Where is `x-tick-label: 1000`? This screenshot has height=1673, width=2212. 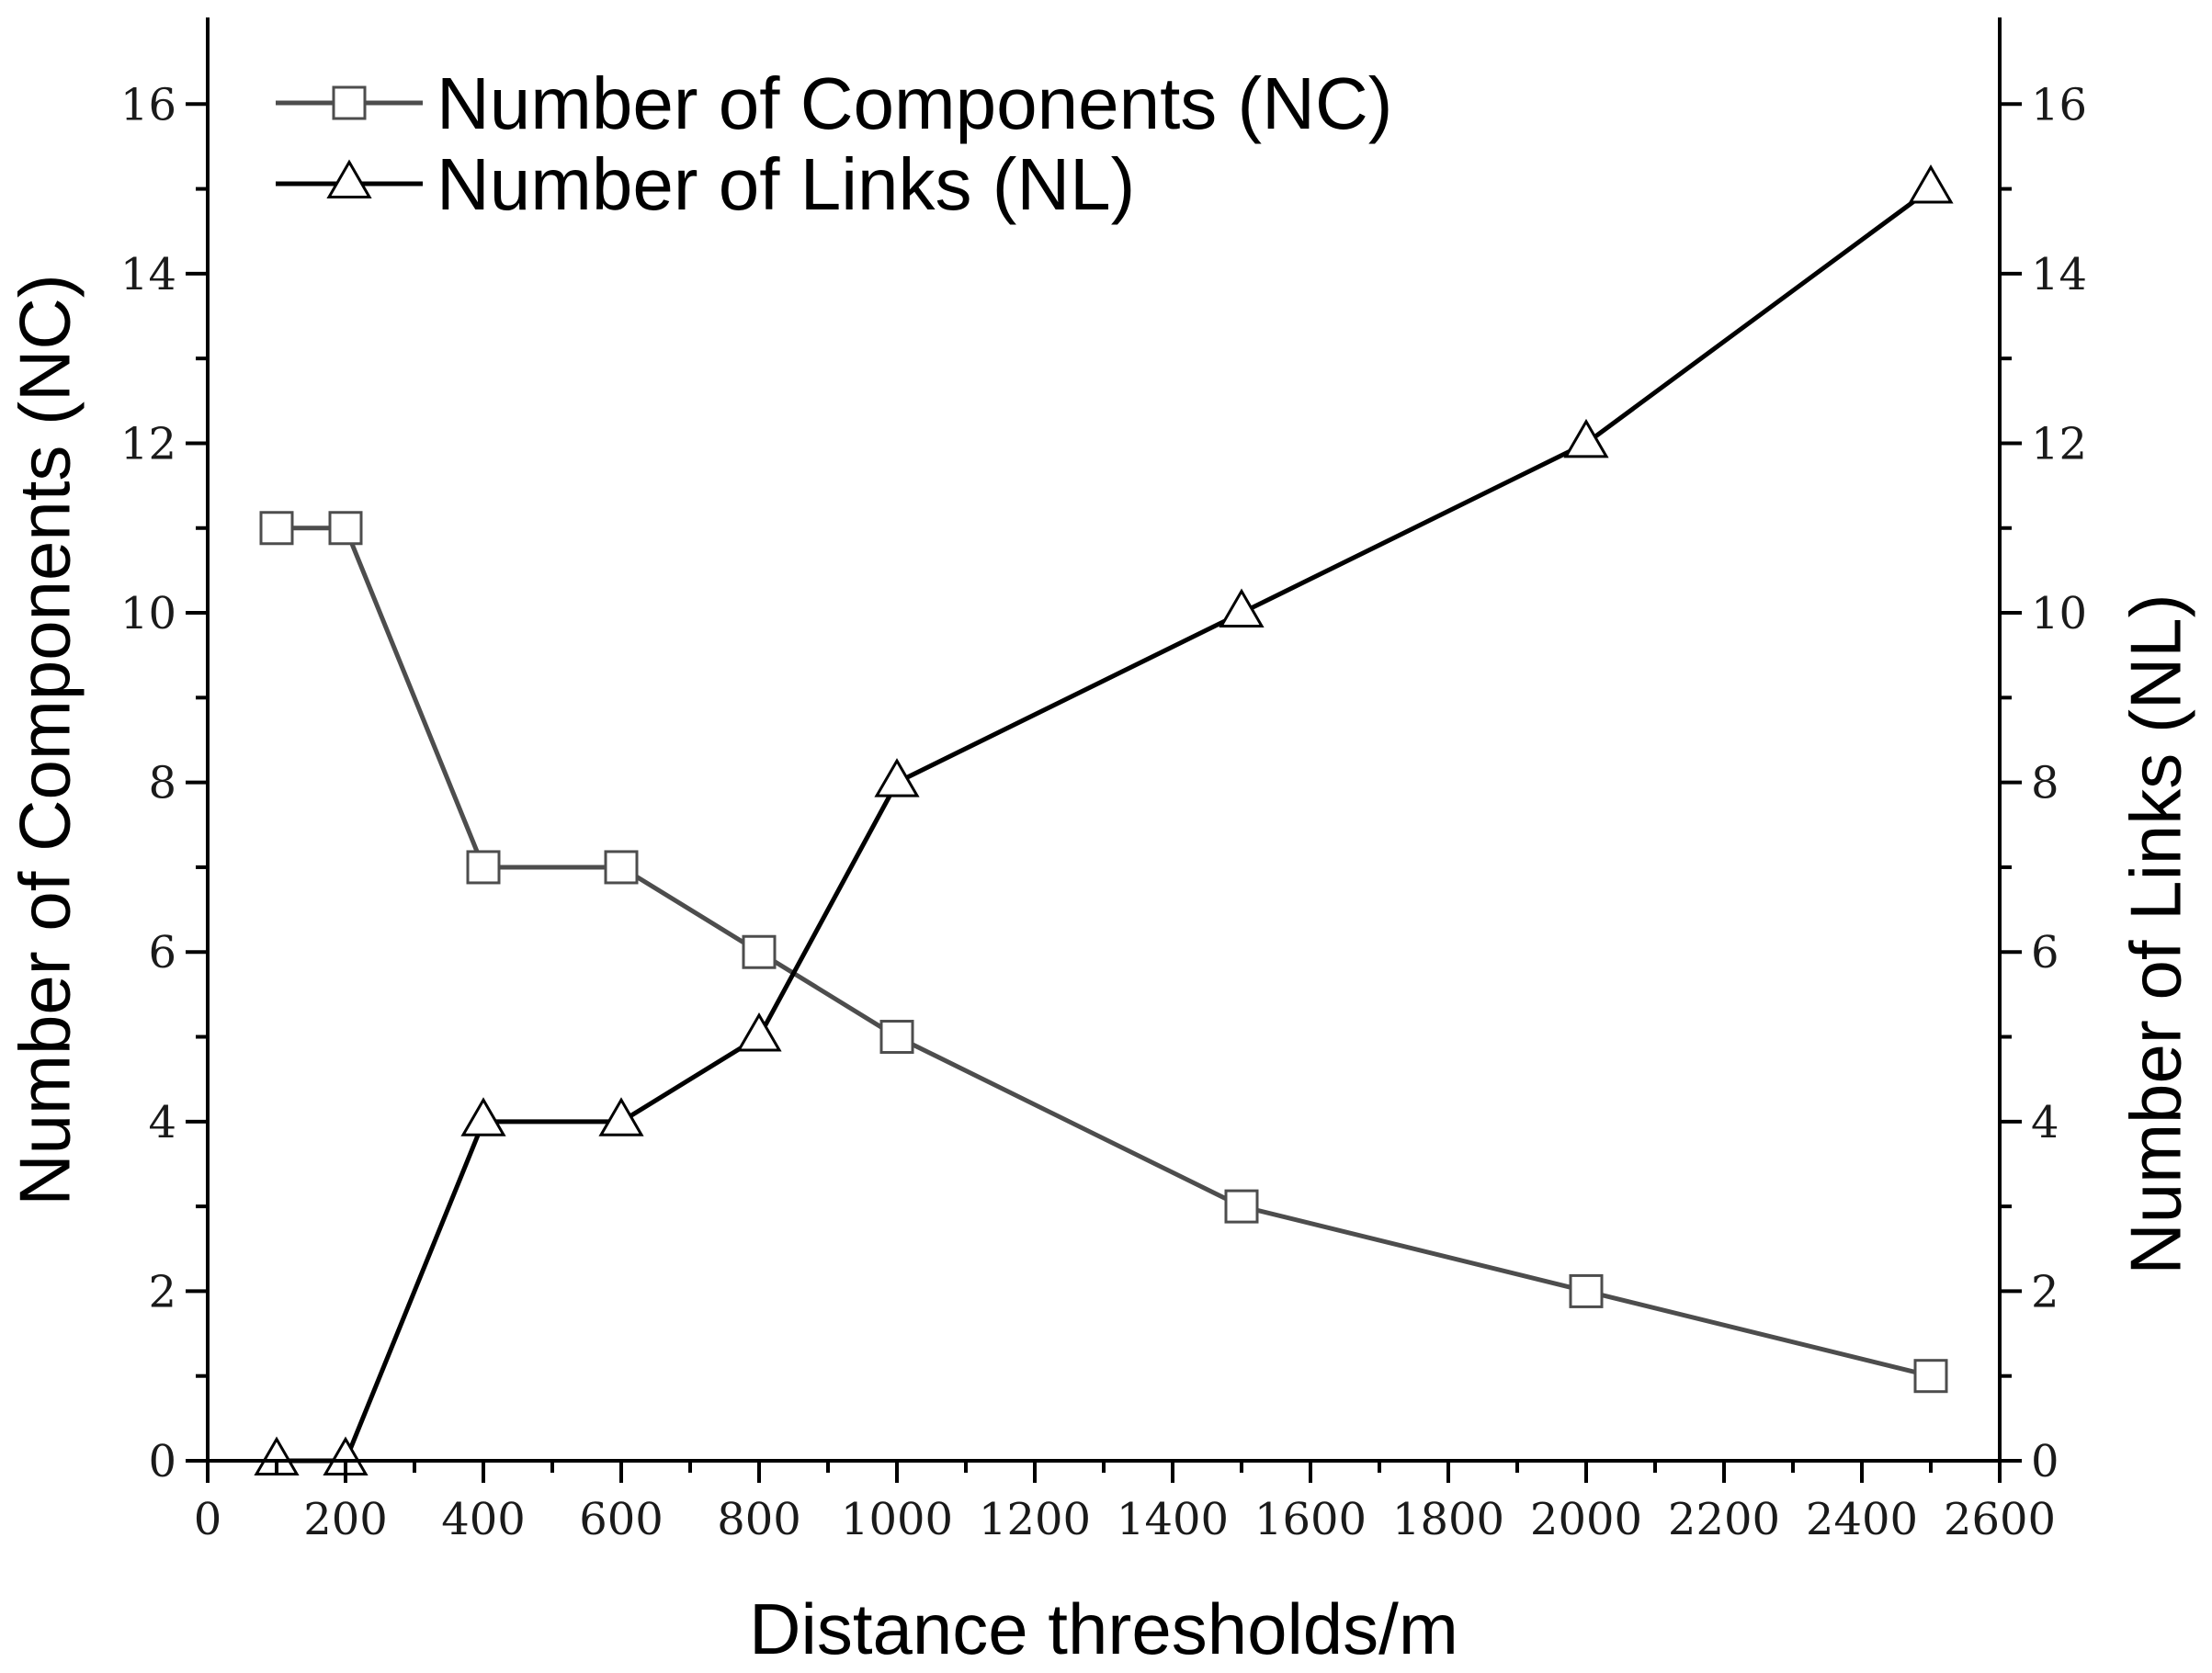 x-tick-label: 1000 is located at coordinates (897, 1519).